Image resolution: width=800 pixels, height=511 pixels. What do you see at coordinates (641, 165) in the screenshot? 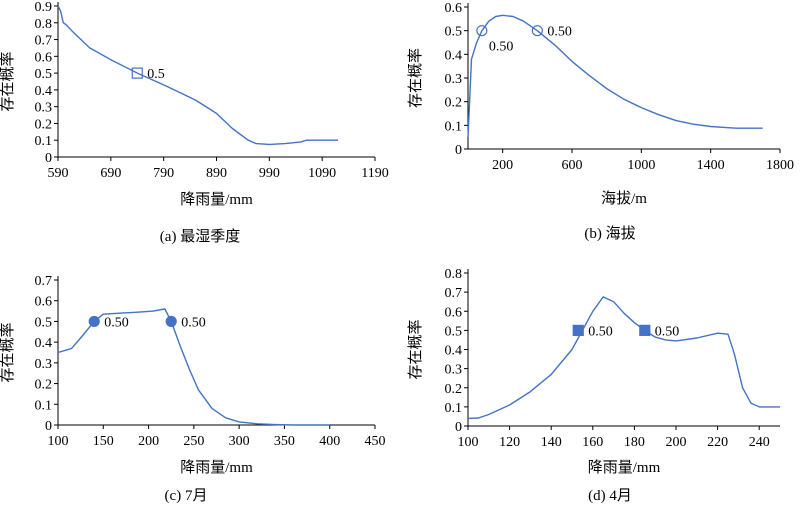
I see `x-tick-label: 1000` at bounding box center [641, 165].